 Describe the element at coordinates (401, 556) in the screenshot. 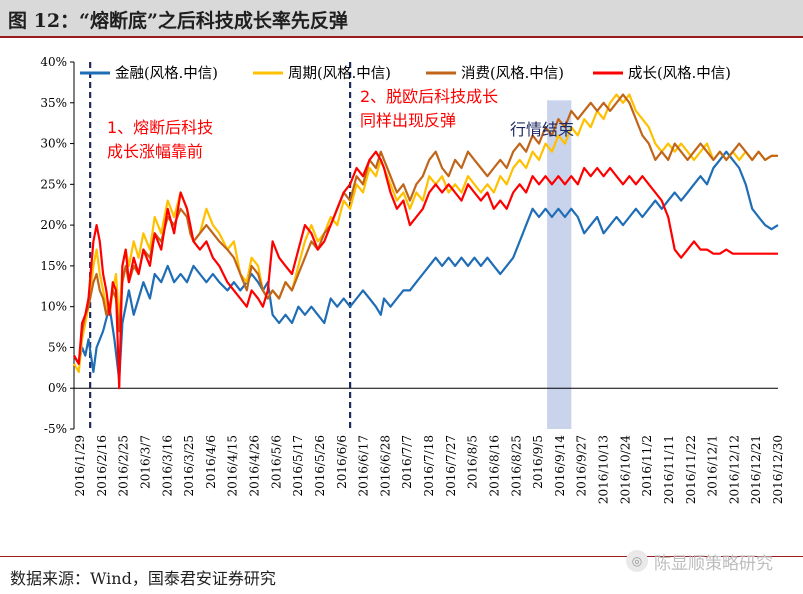

I see `footer-divider` at that location.